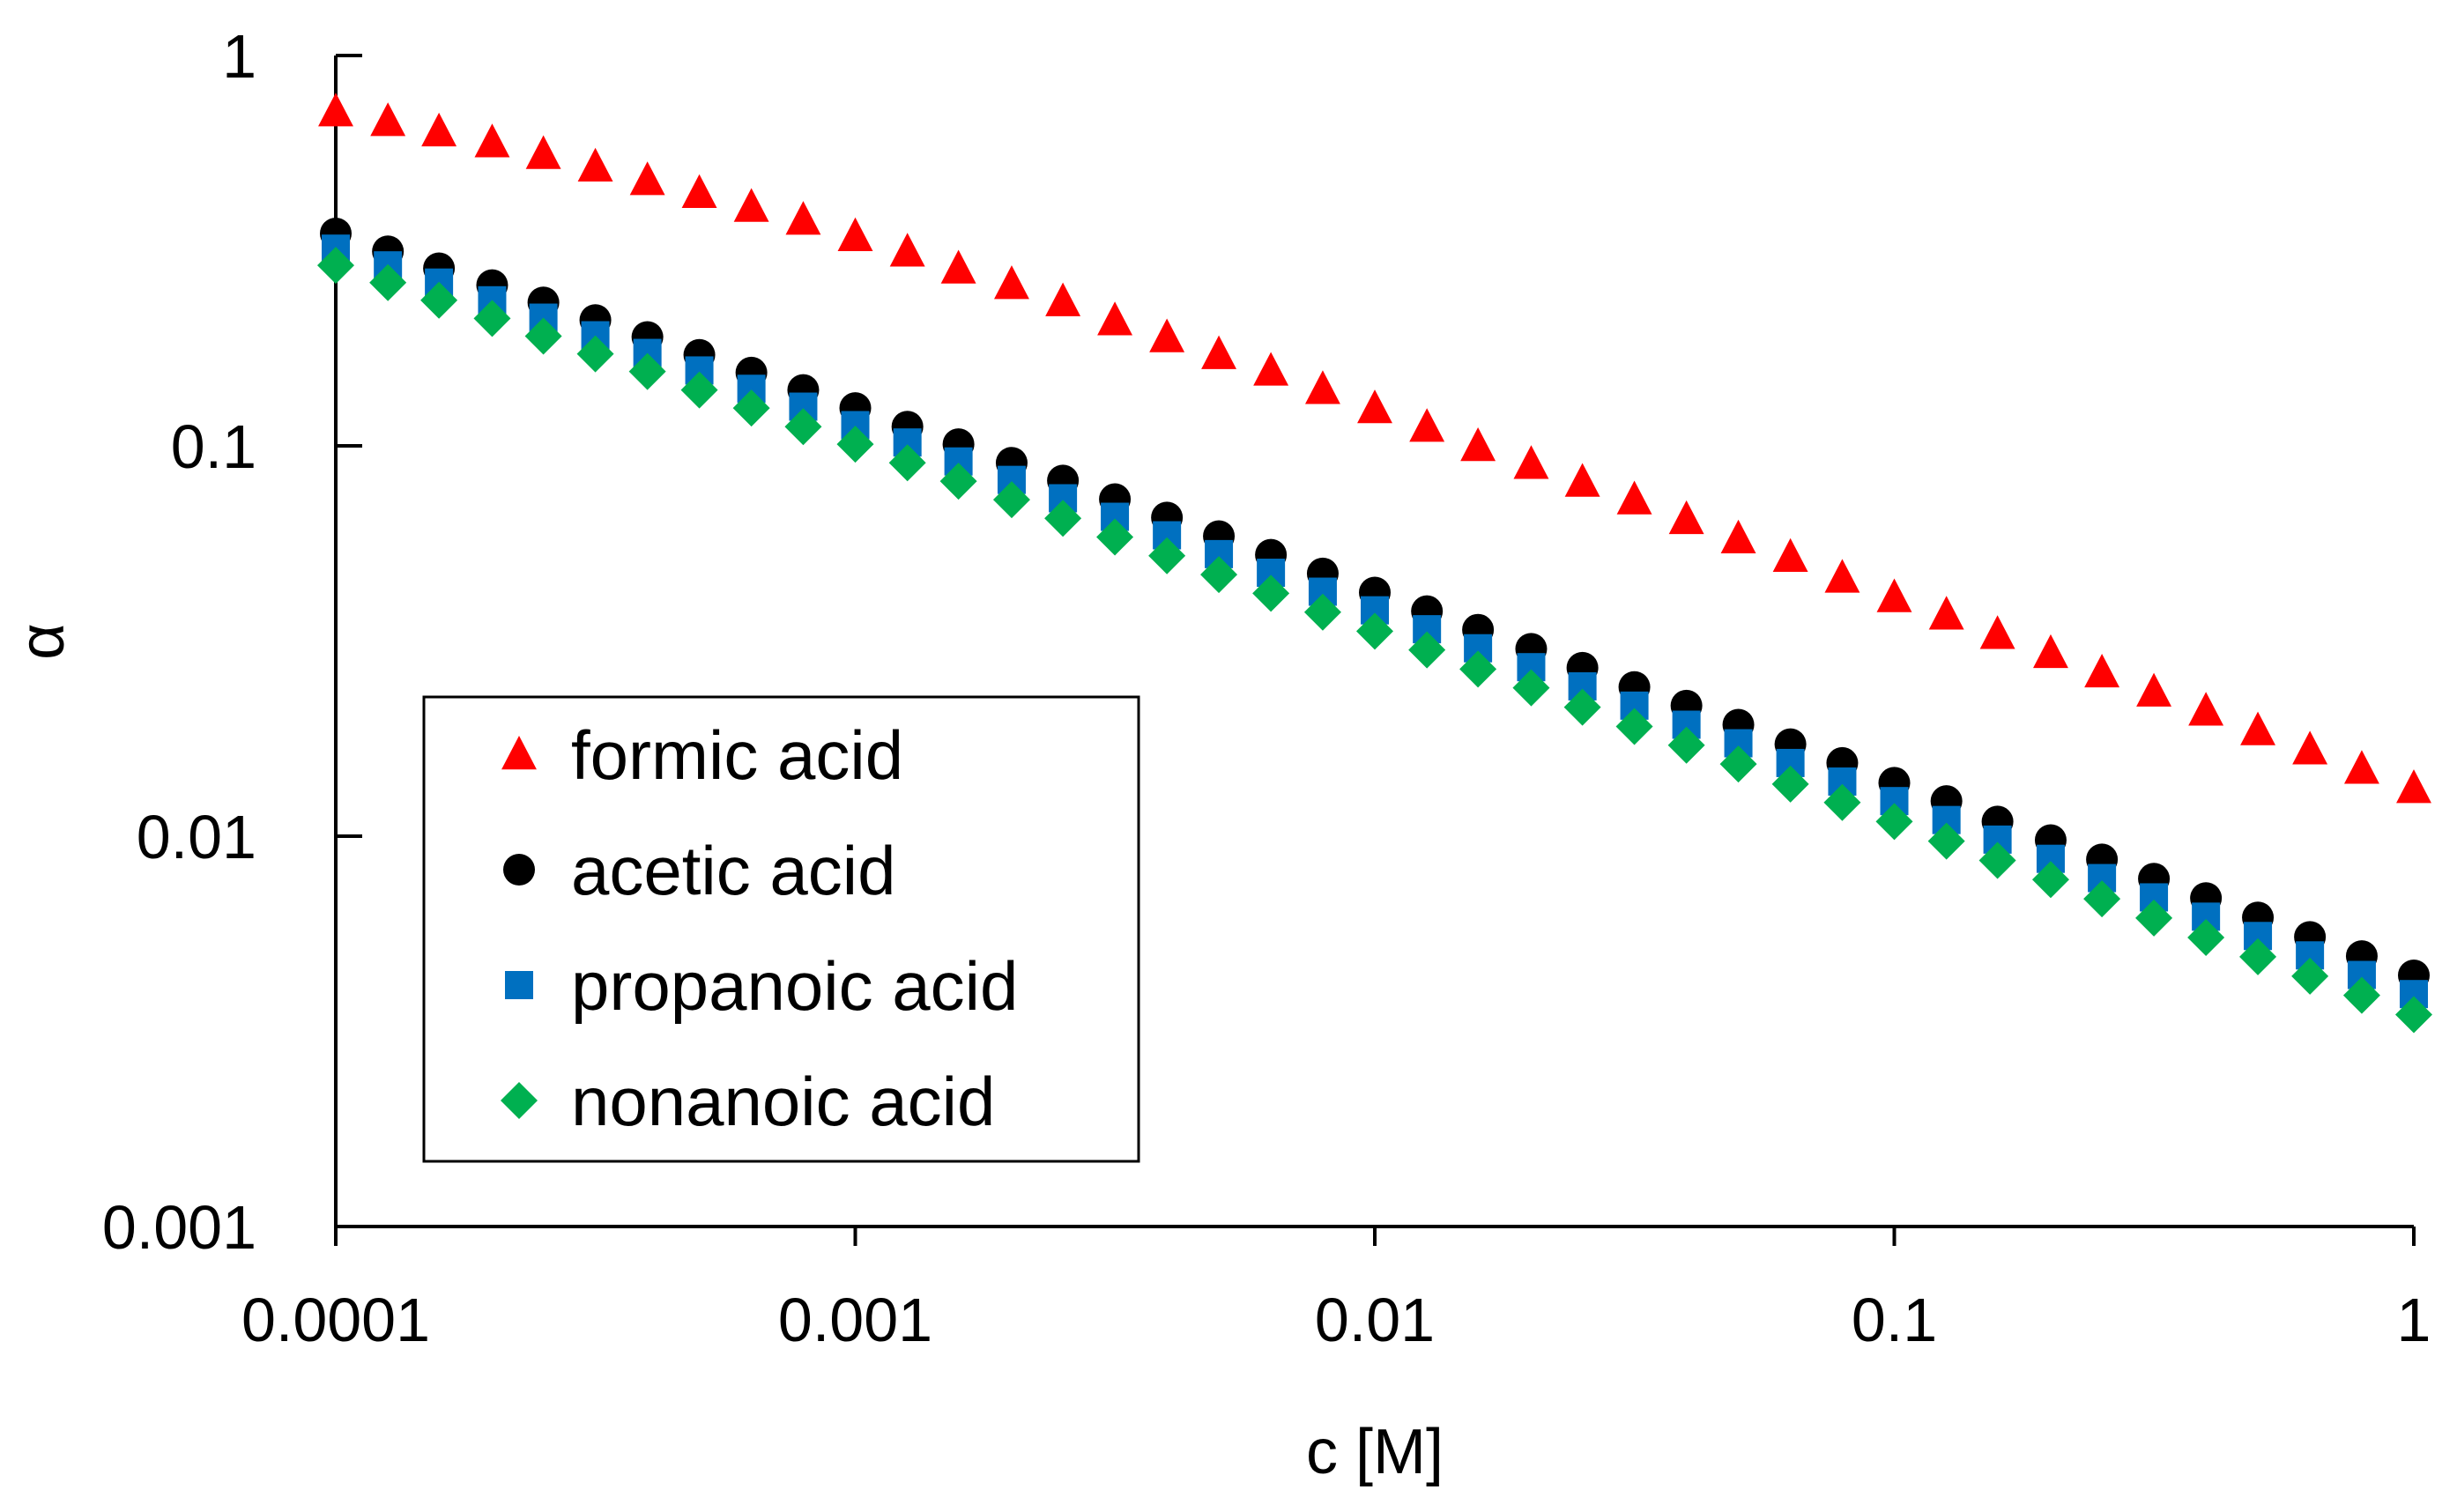  Describe the element at coordinates (2414, 1320) in the screenshot. I see `x-tick-label: 1` at that location.